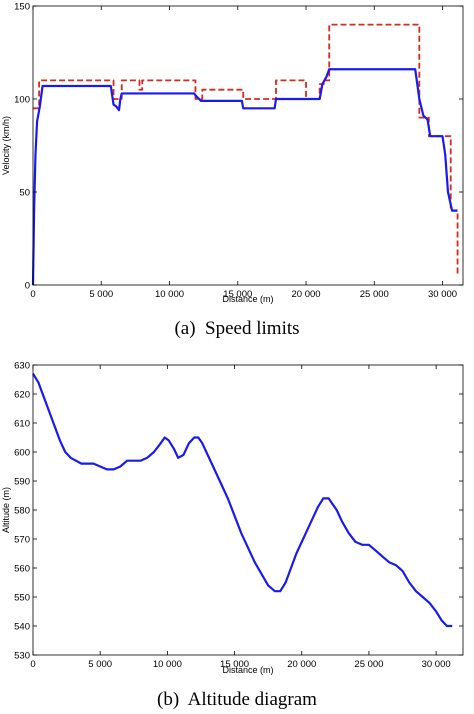  What do you see at coordinates (237, 294) in the screenshot?
I see `speed-limits-x-tick-label: 15 000` at bounding box center [237, 294].